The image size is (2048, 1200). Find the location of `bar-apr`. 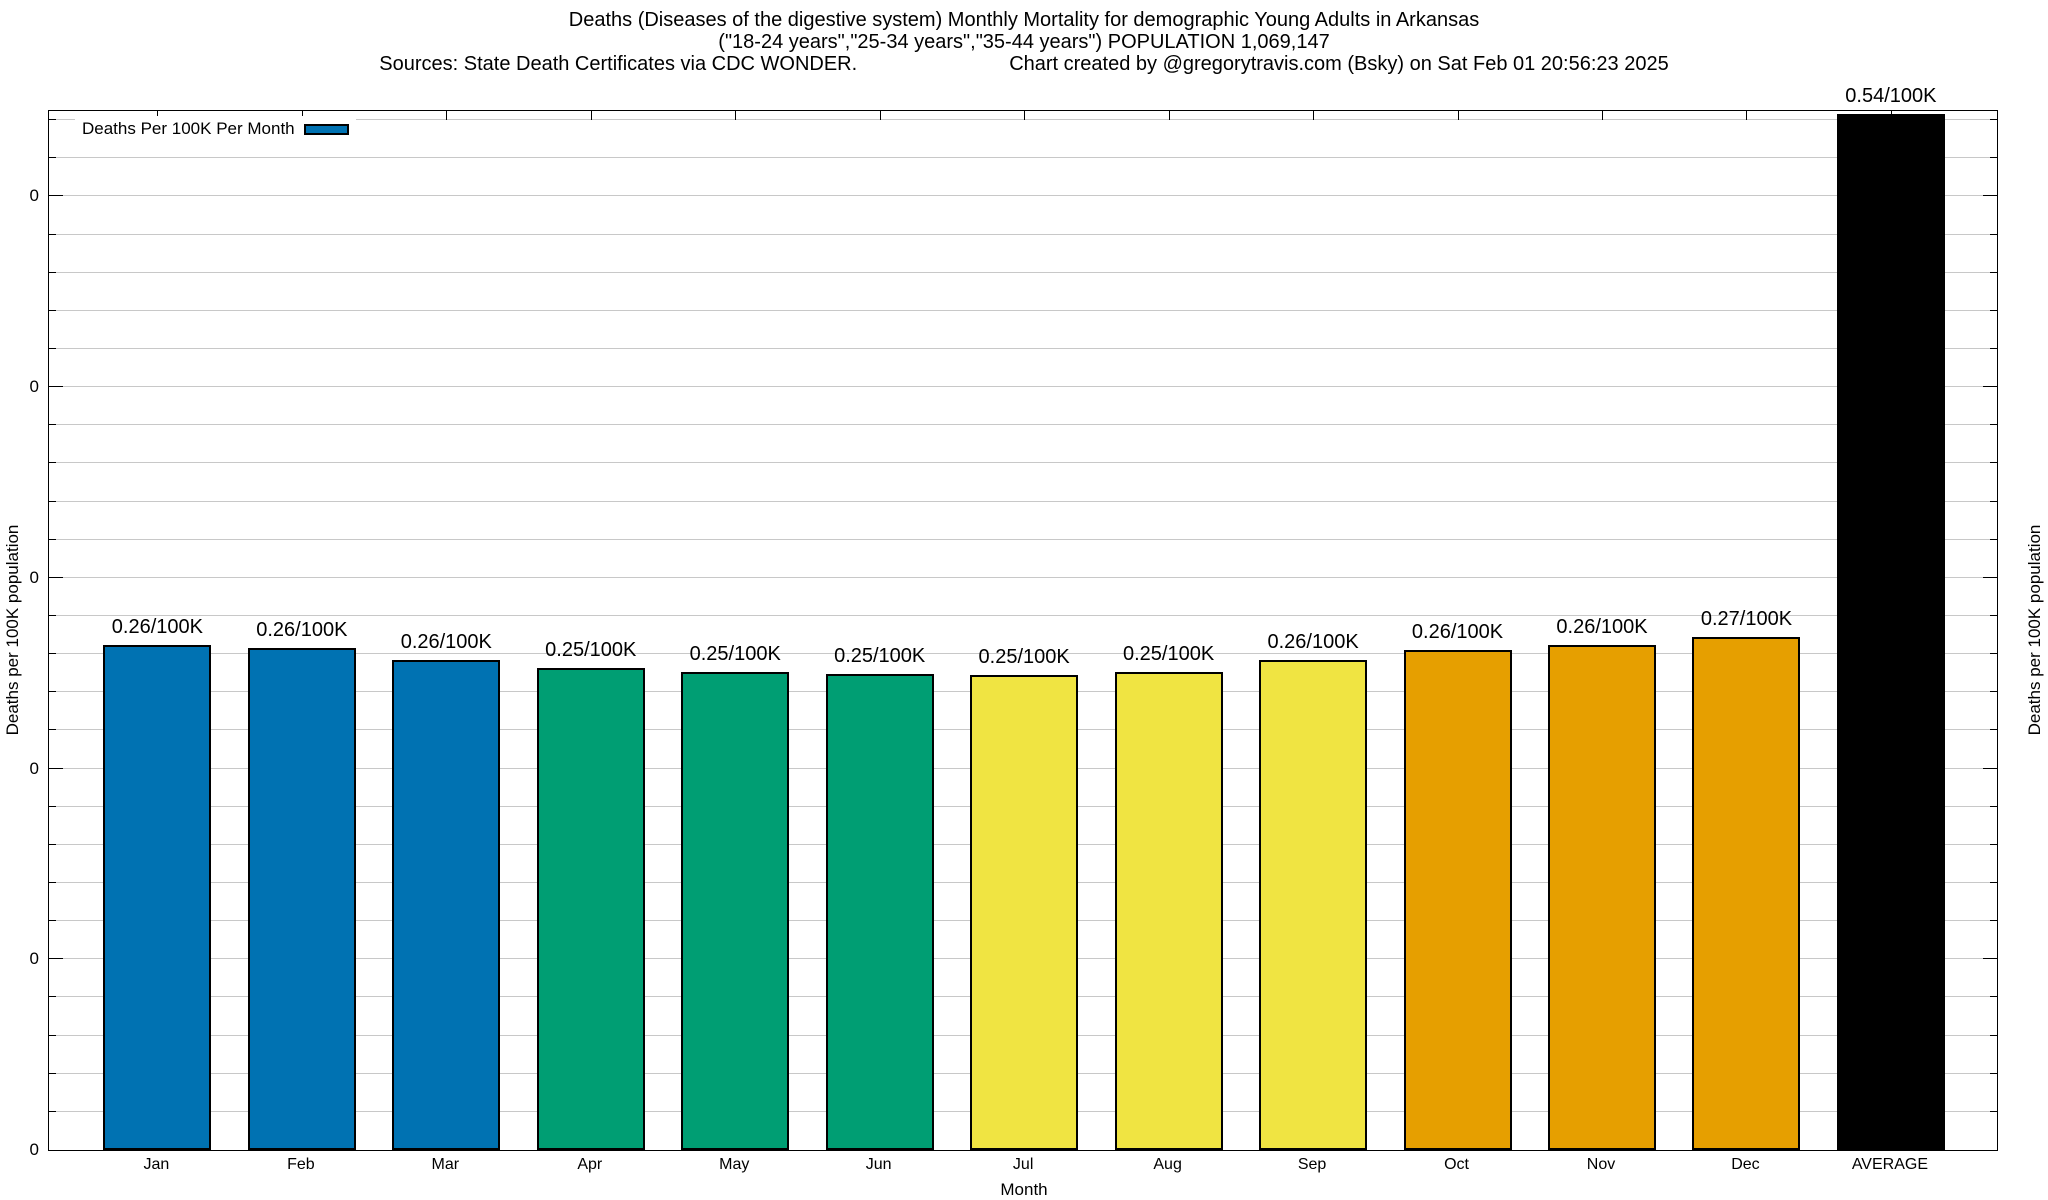

bar-apr is located at coordinates (590, 909).